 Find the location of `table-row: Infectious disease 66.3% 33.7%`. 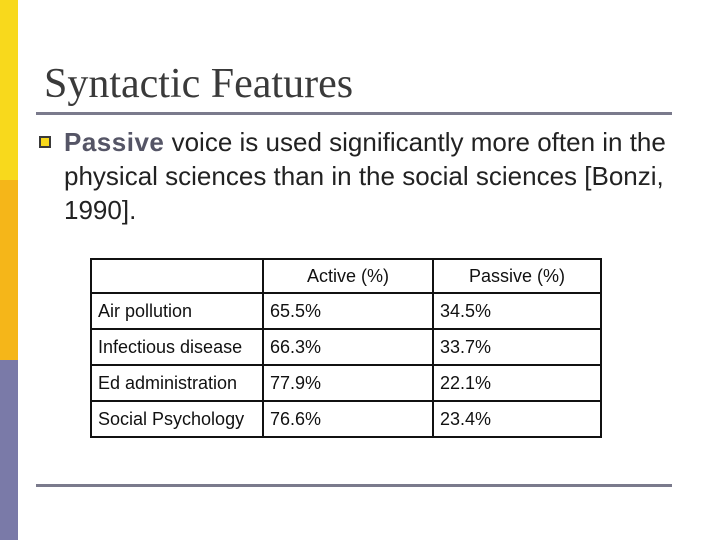

table-row: Infectious disease 66.3% 33.7% is located at coordinates (346, 347).